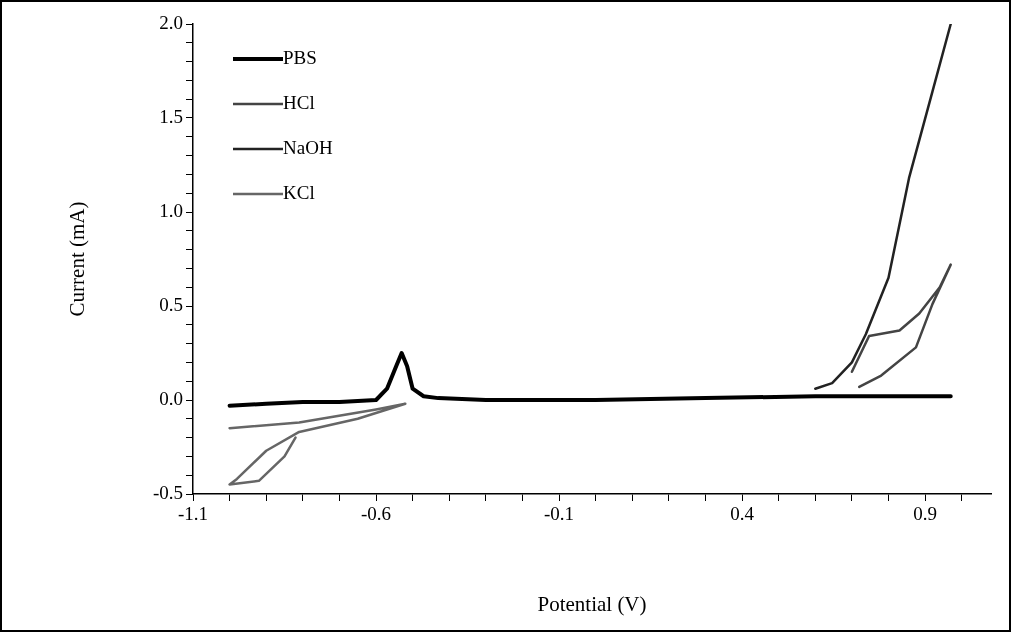 The width and height of the screenshot is (1011, 632). I want to click on legend-label: KCl, so click(299, 192).